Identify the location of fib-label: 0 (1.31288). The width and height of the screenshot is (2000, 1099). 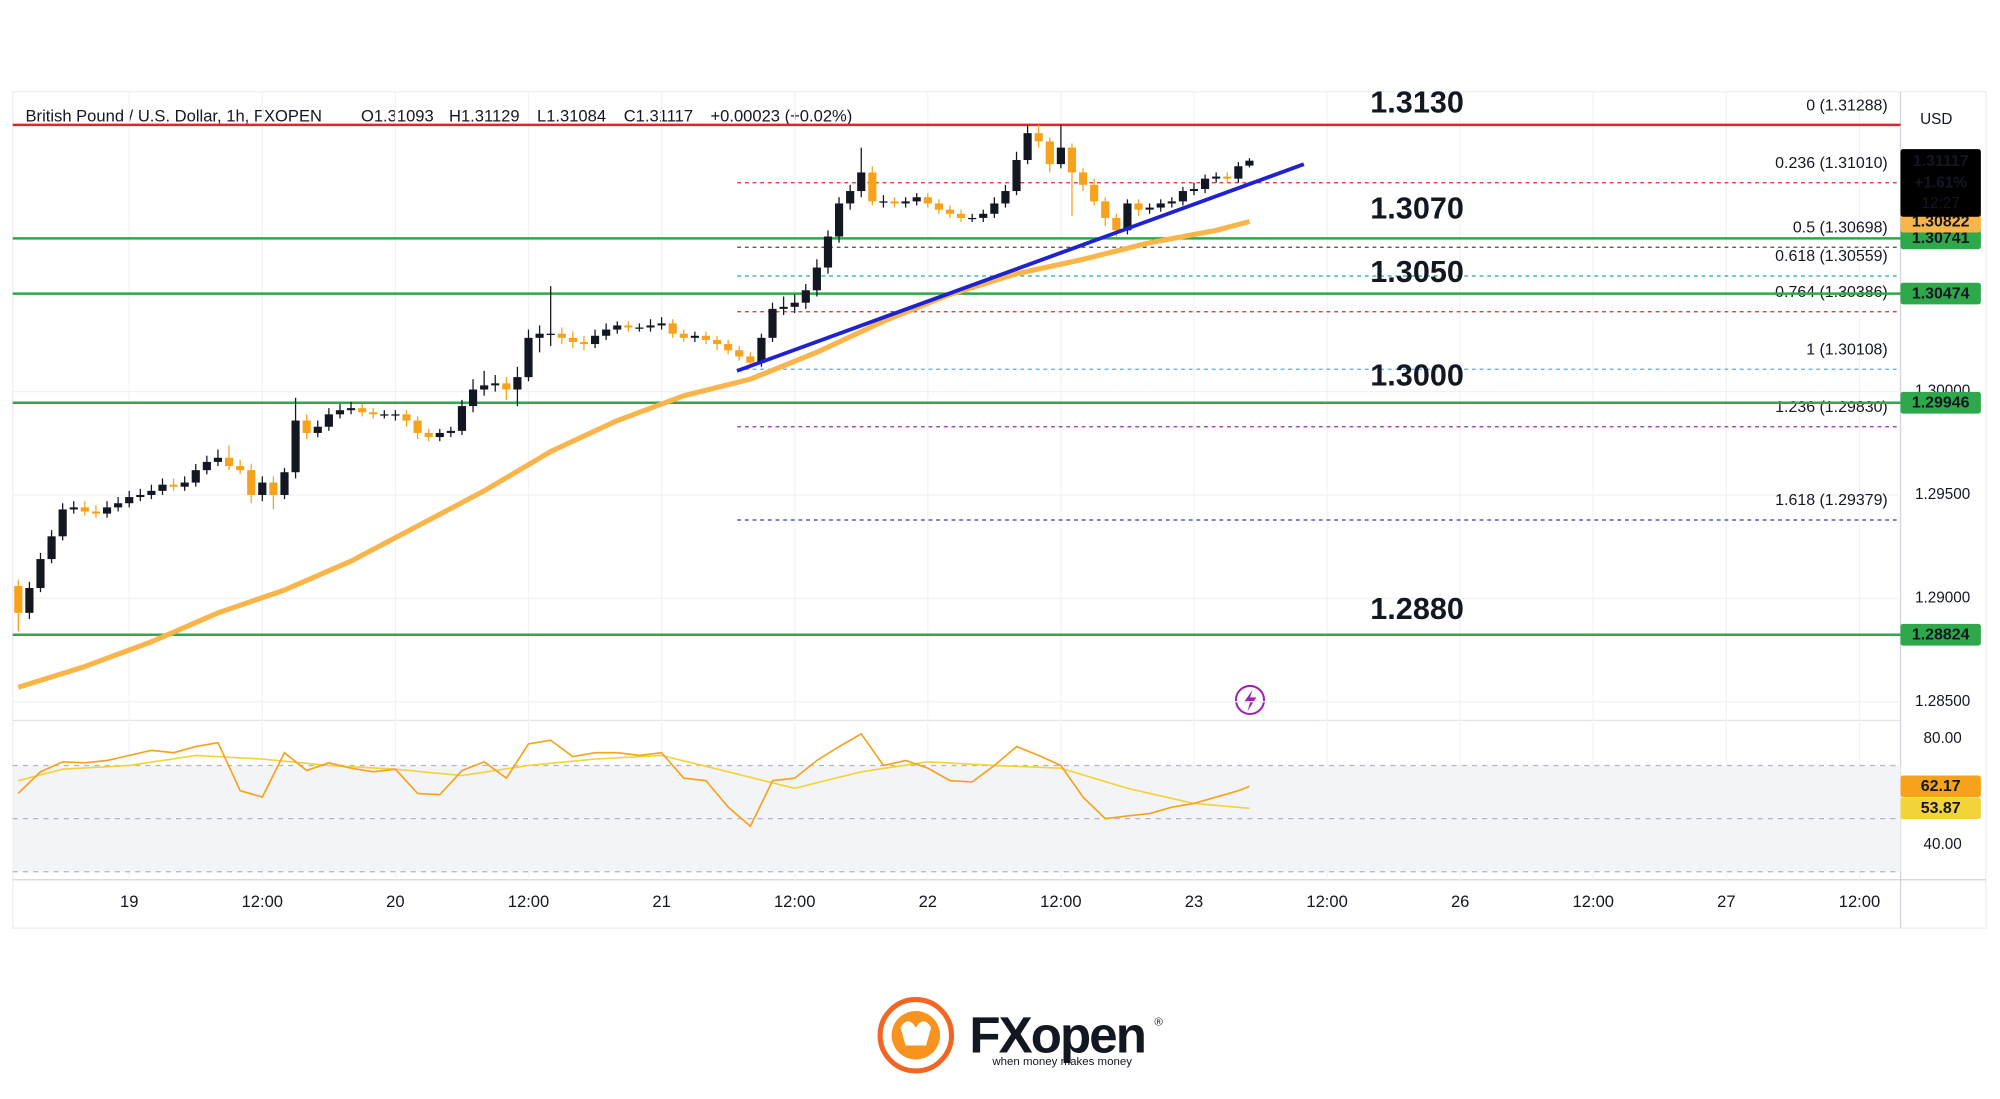
(1847, 105).